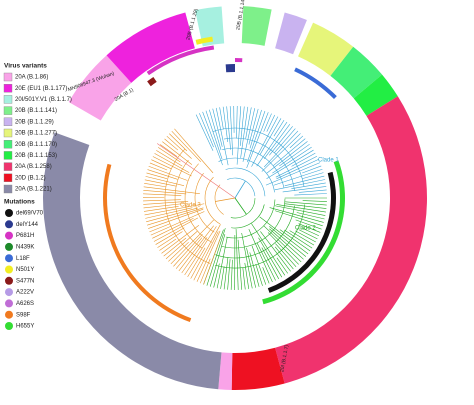  I want to click on mutation-label: L18F, so click(23, 259).